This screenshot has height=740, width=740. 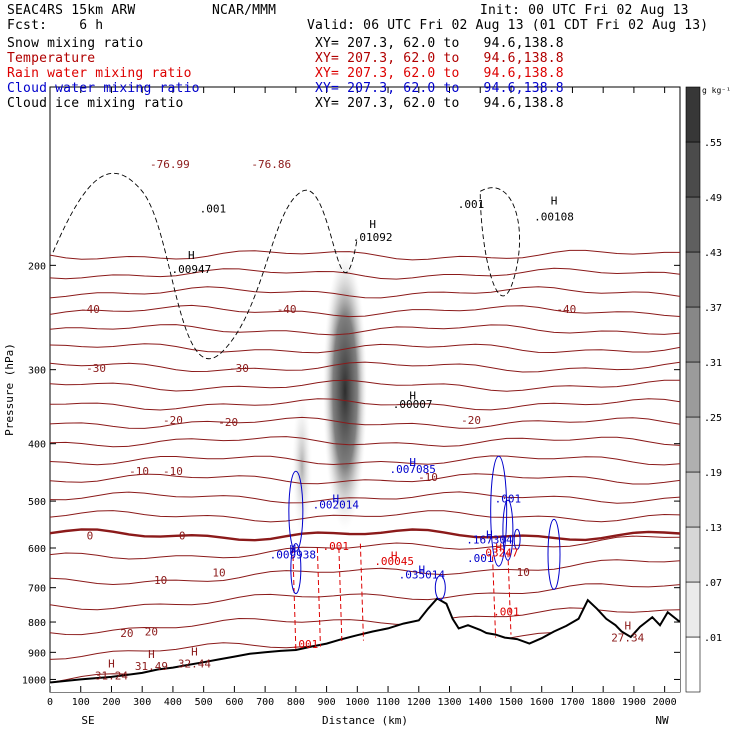 I want to click on temperature-label-16: 10, so click(x=218, y=573).